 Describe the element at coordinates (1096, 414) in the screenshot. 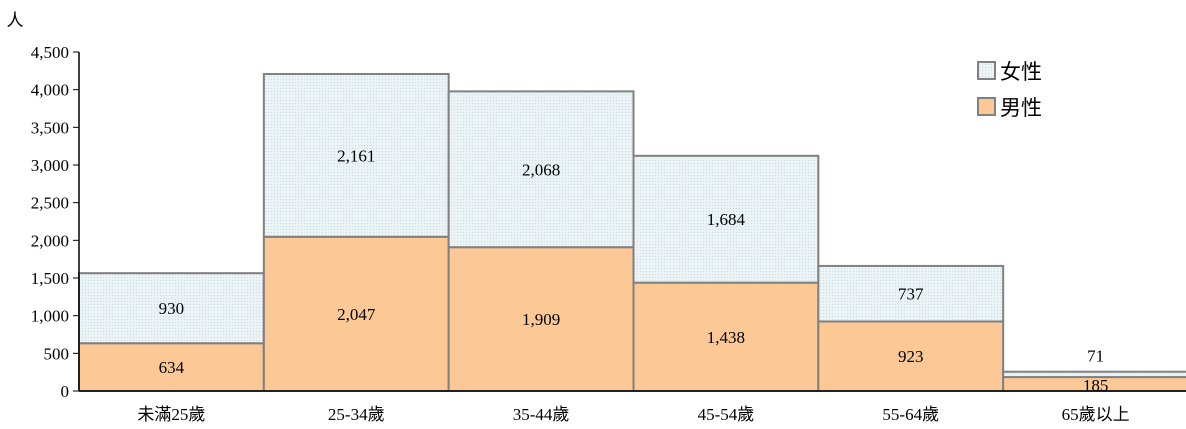

I see `x-tick-label: 65歲以上` at that location.